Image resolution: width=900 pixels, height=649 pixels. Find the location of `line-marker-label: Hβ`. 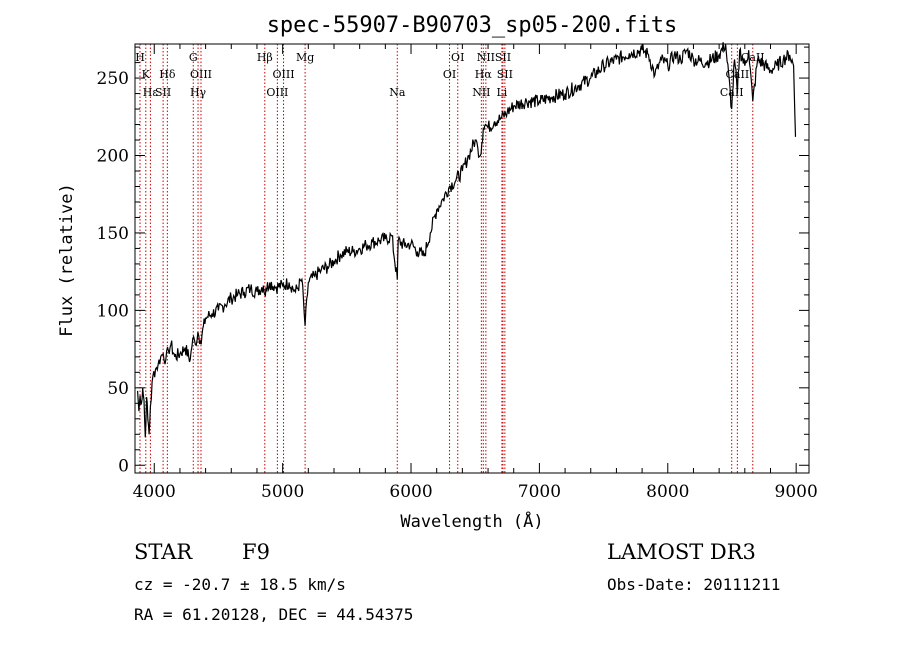

line-marker-label: Hβ is located at coordinates (265, 57).